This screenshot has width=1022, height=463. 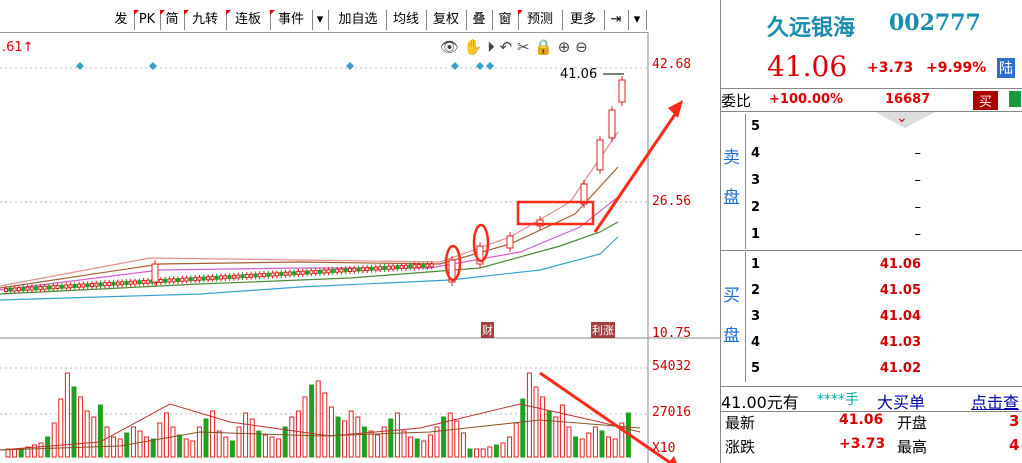 I want to click on tb-pk: PK, so click(x=147, y=20).